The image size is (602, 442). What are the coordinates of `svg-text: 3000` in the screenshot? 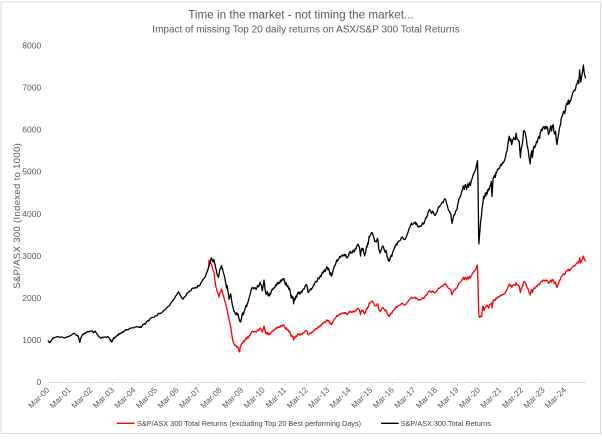 It's located at (31, 256).